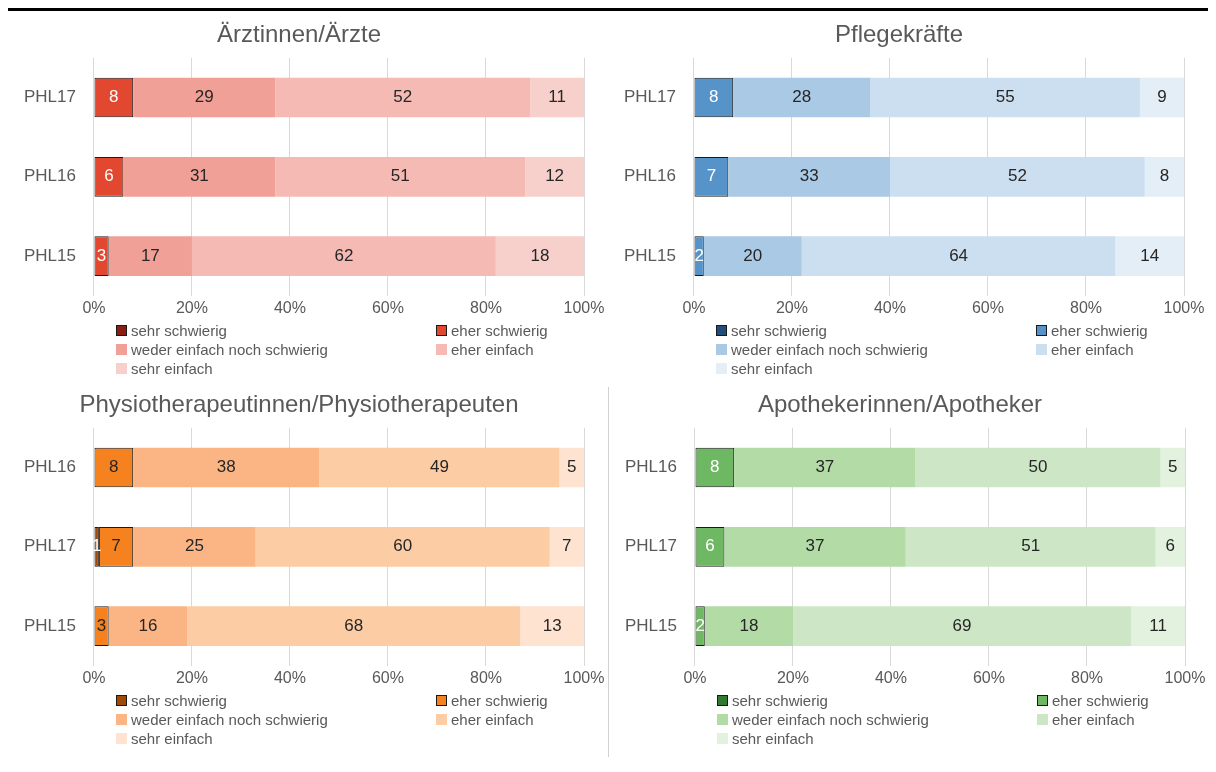 This screenshot has width=1216, height=772. Describe the element at coordinates (299, 34) in the screenshot. I see `chart-title: Ärztinnen/Ärzte` at that location.